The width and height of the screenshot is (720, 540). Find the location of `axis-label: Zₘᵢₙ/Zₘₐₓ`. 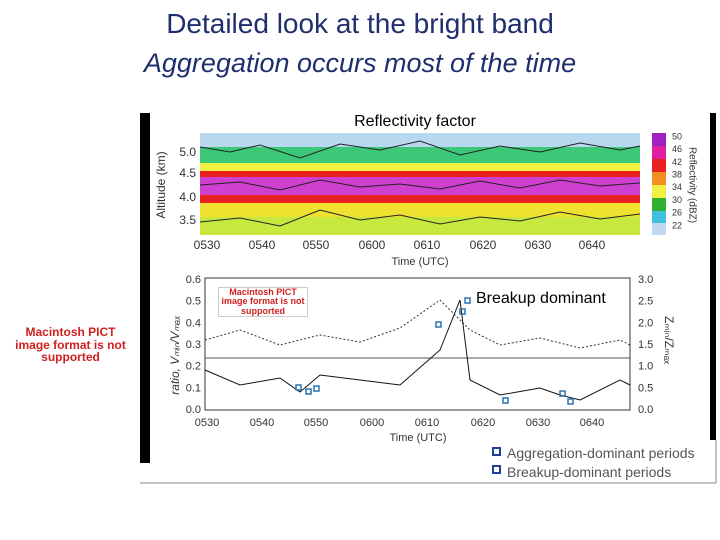

axis-label: Zₘᵢₙ/Zₘₐₓ is located at coordinates (669, 340).